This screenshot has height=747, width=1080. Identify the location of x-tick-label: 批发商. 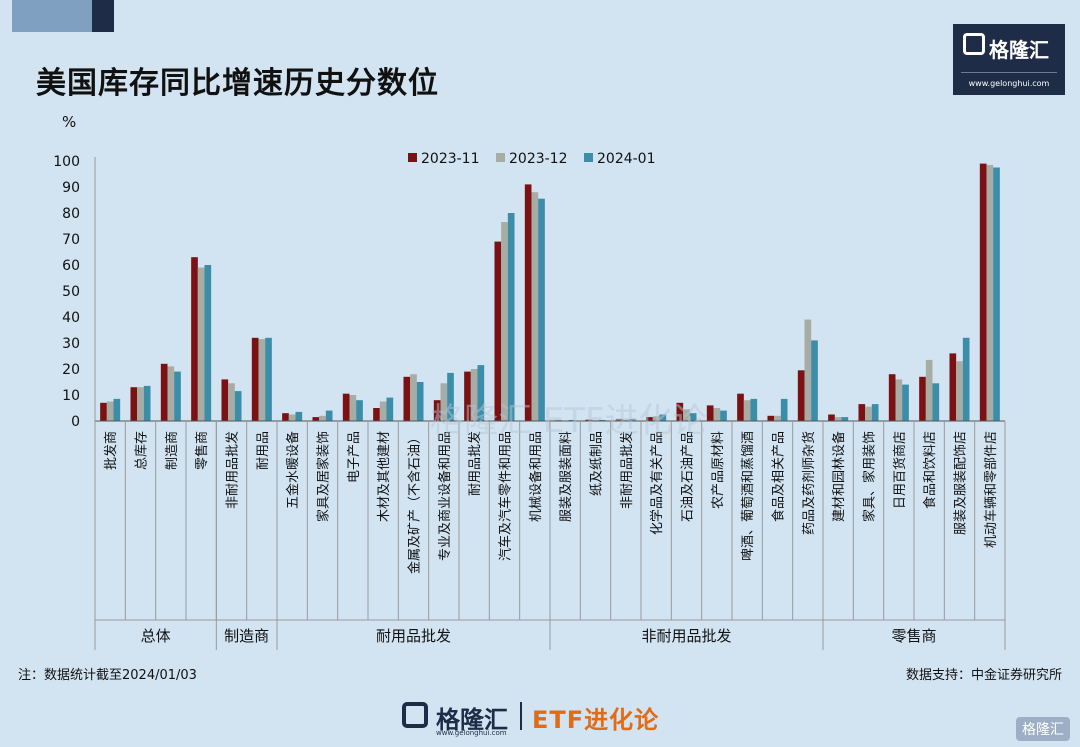
(111, 450).